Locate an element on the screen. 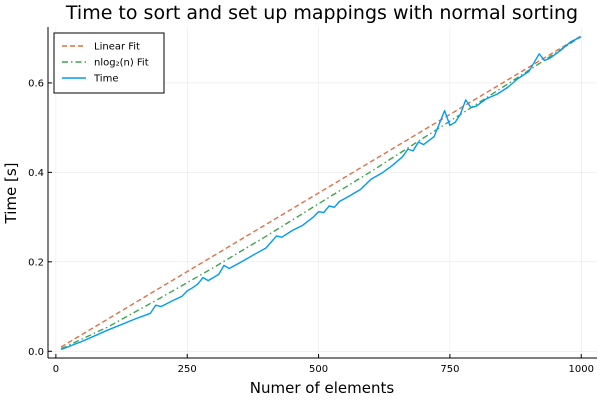 This screenshot has width=600, height=400. legend-label: nlog₂(n) Fit is located at coordinates (121, 63).